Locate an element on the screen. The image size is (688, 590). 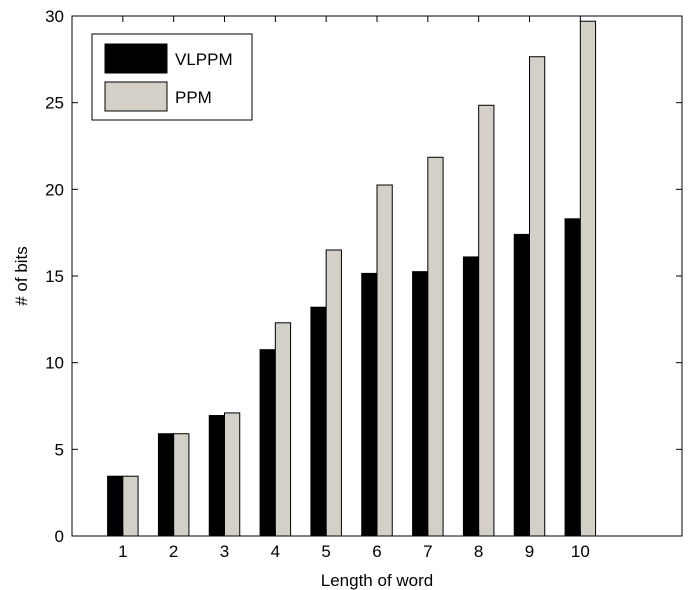
legend-swatch-ppm is located at coordinates (136, 96).